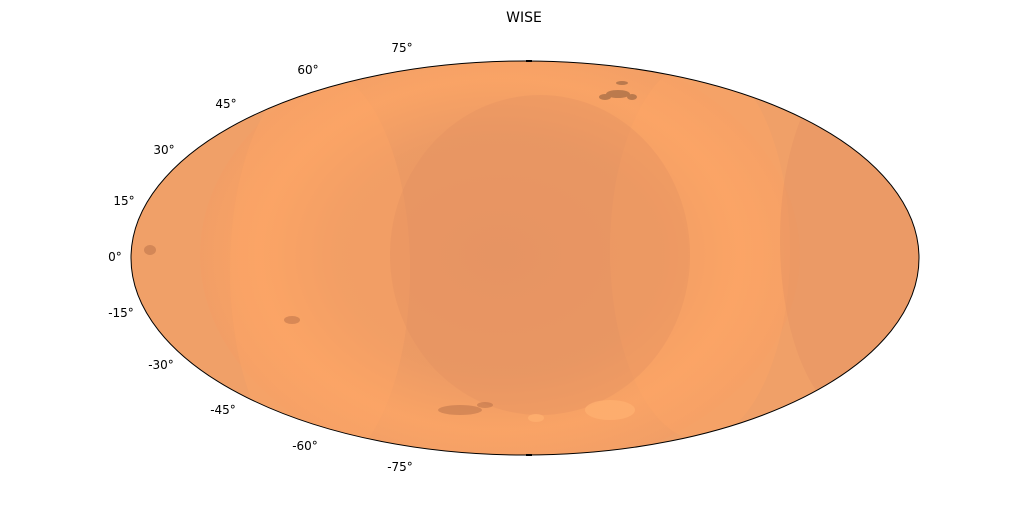 The width and height of the screenshot is (1024, 512). Describe the element at coordinates (123, 201) in the screenshot. I see `lat-label-15: 15°` at that location.